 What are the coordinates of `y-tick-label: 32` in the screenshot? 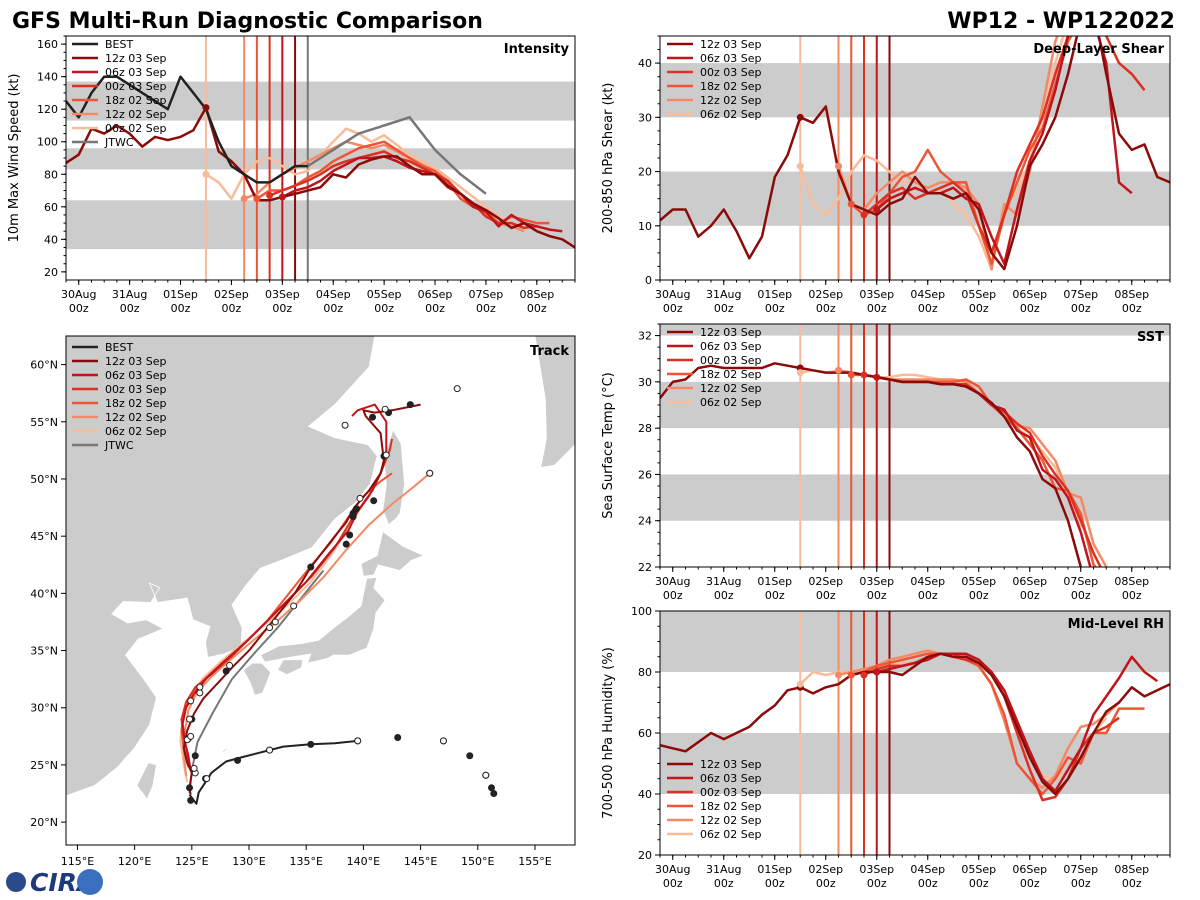 It's located at (645, 336).